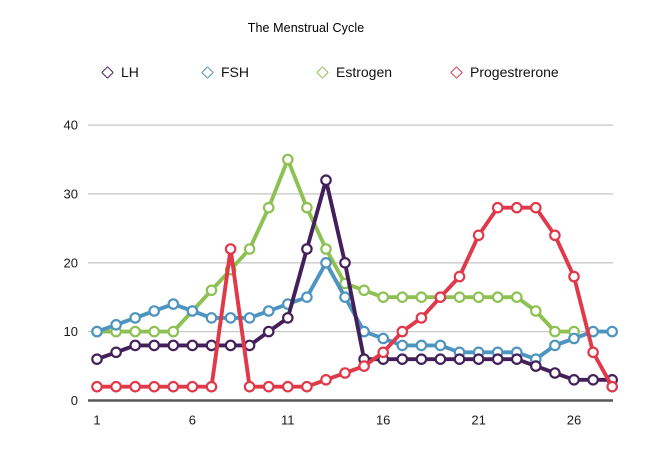  I want to click on legend-item-lh: LH, so click(120, 72).